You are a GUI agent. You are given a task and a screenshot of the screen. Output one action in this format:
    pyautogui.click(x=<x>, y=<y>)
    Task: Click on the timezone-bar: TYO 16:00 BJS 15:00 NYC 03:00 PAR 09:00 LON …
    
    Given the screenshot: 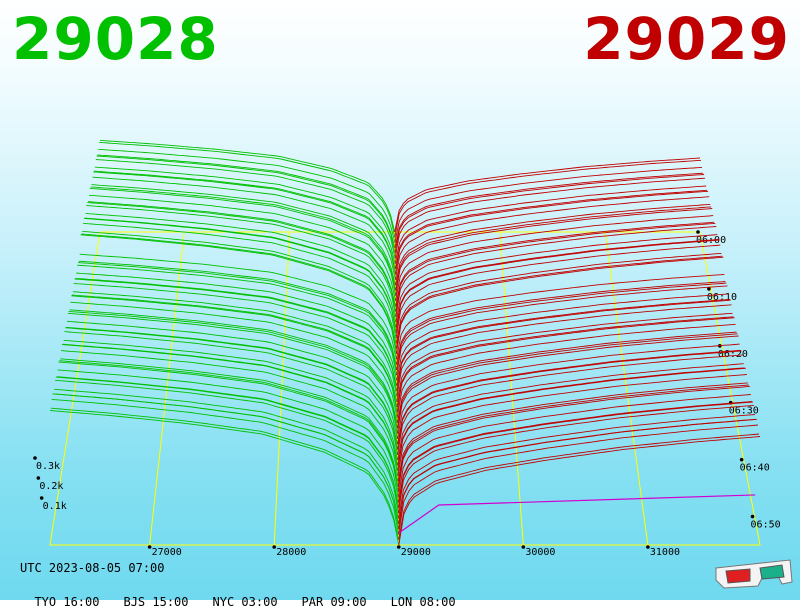 What is the action you would take?
    pyautogui.click(x=250, y=595)
    